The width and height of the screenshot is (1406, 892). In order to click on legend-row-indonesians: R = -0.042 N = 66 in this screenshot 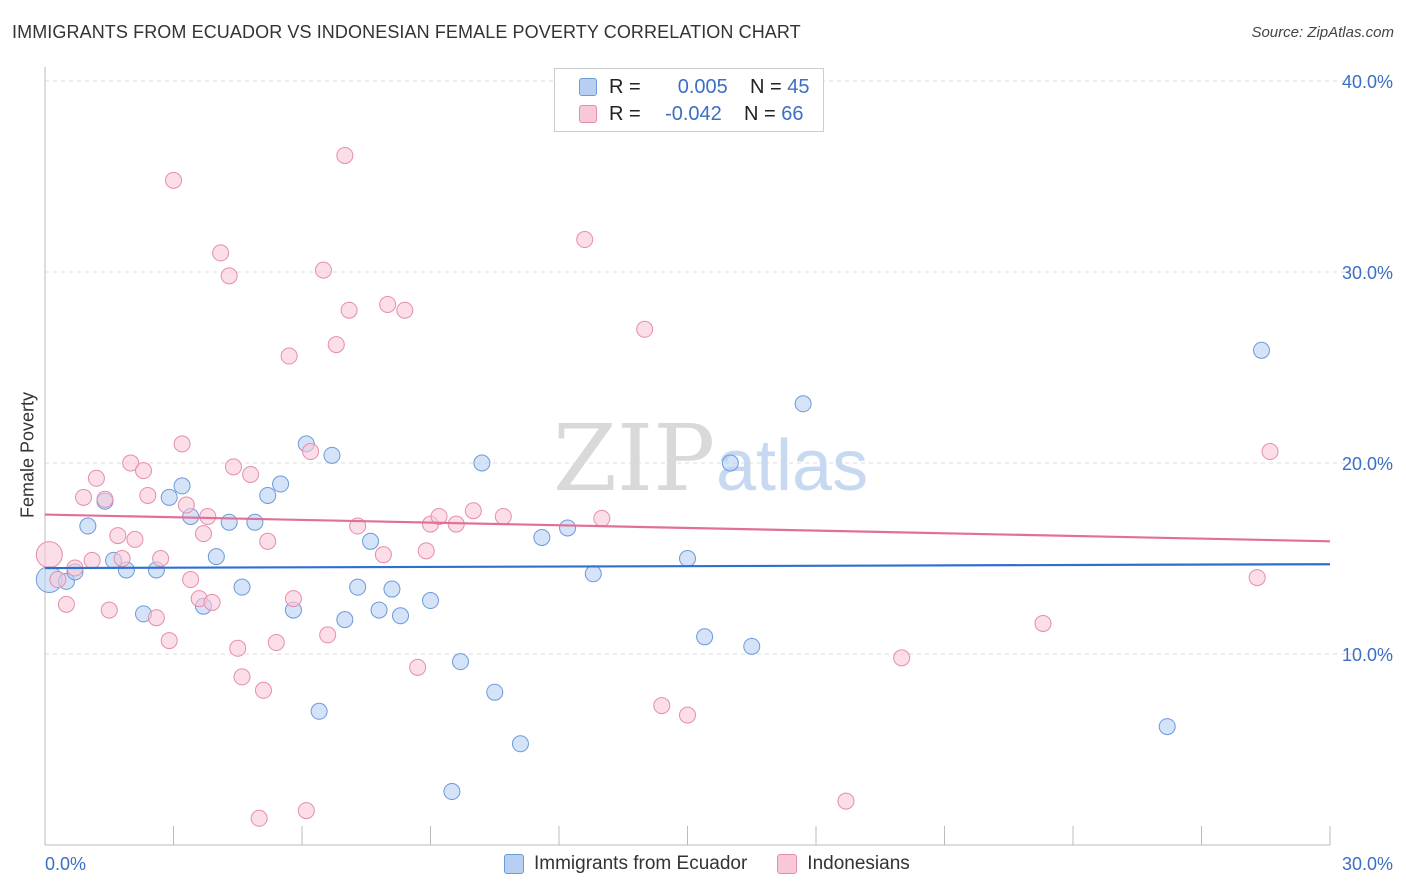, I will do `click(691, 114)`.